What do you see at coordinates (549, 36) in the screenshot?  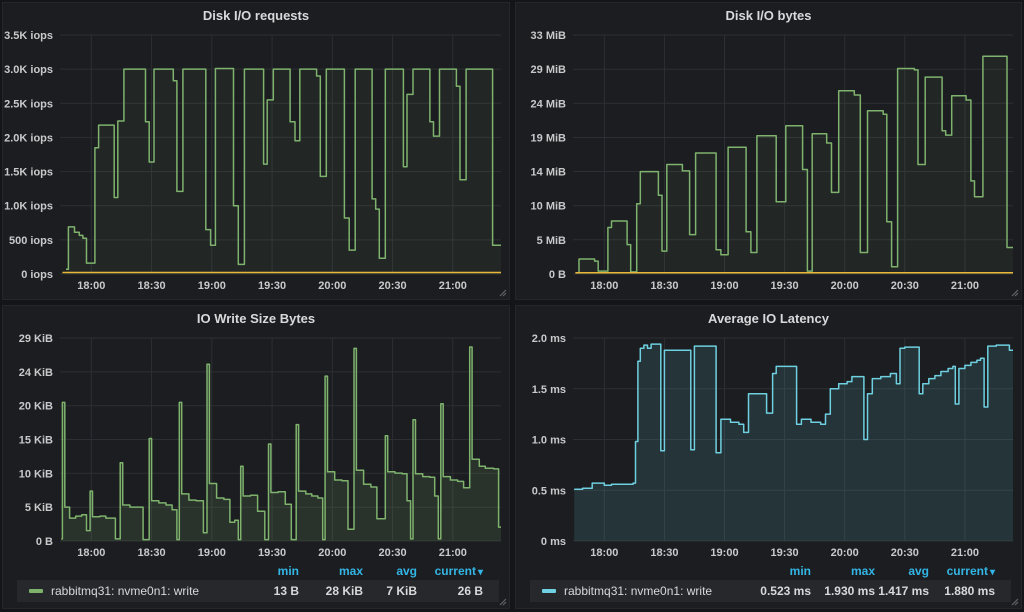 I see `svg-text: 33 MiB` at bounding box center [549, 36].